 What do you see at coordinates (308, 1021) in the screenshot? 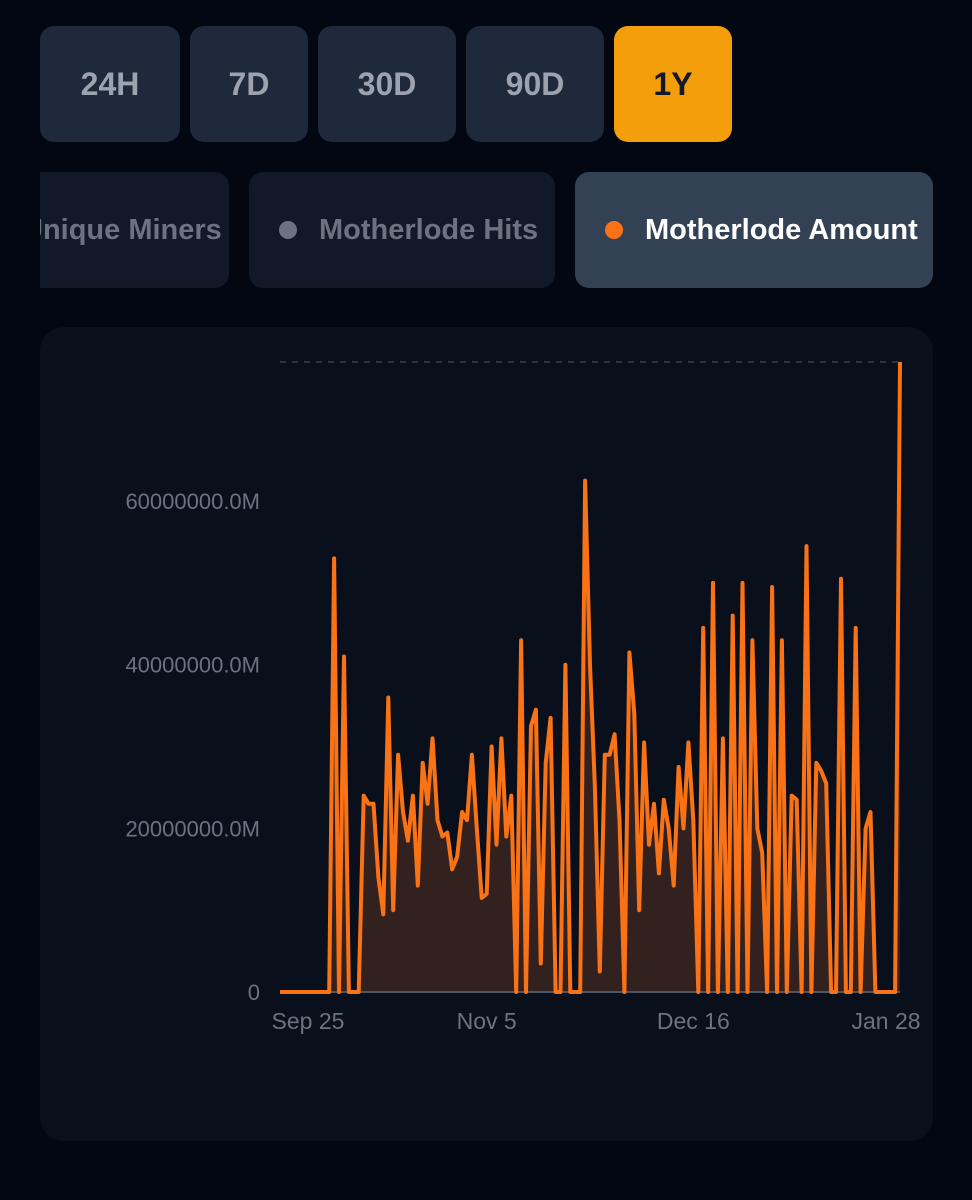
I see `x-tick-label: Sep 25` at bounding box center [308, 1021].